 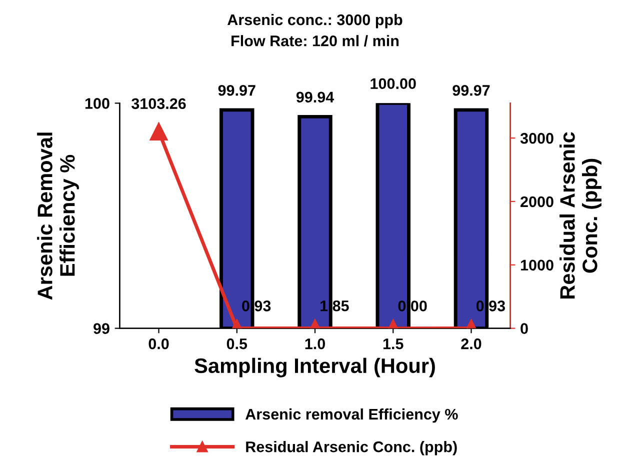 I want to click on y2-tick-label: 0, so click(x=524, y=328).